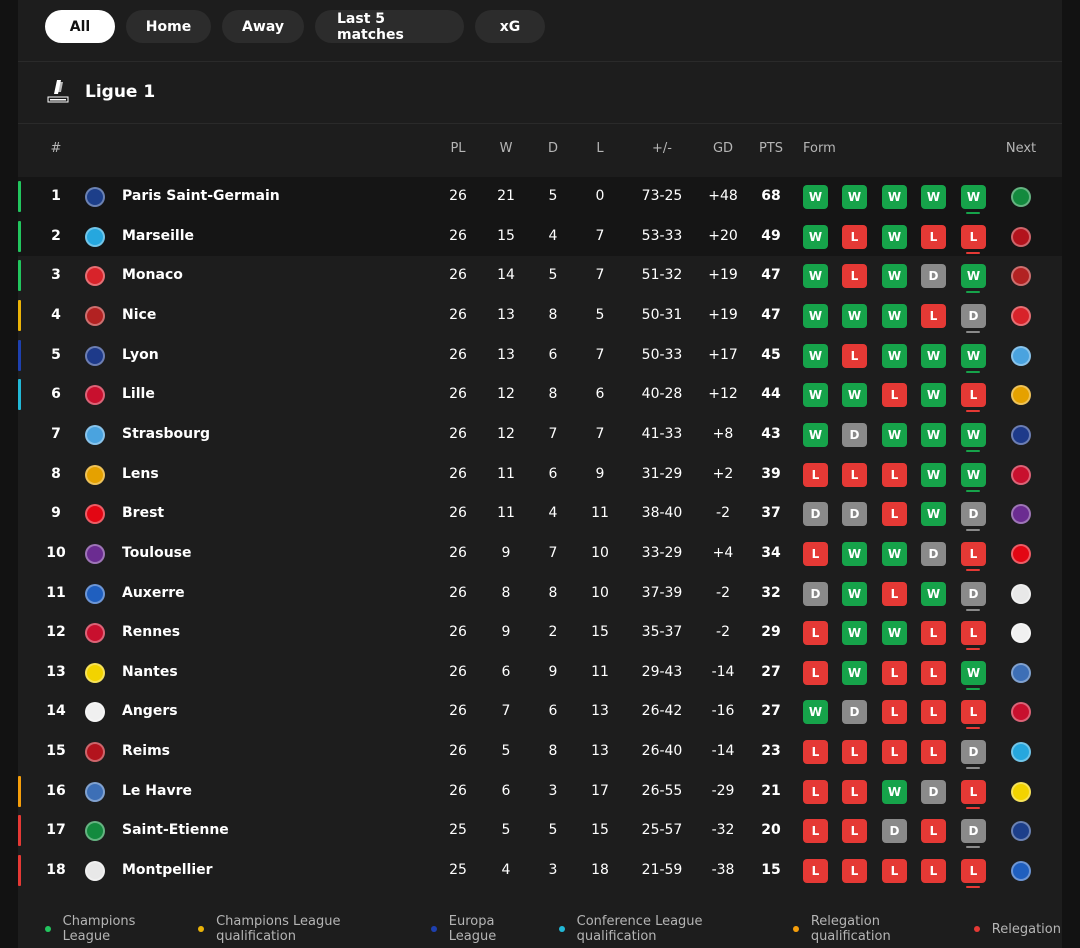  What do you see at coordinates (263, 26) in the screenshot?
I see `filter-away: Away` at bounding box center [263, 26].